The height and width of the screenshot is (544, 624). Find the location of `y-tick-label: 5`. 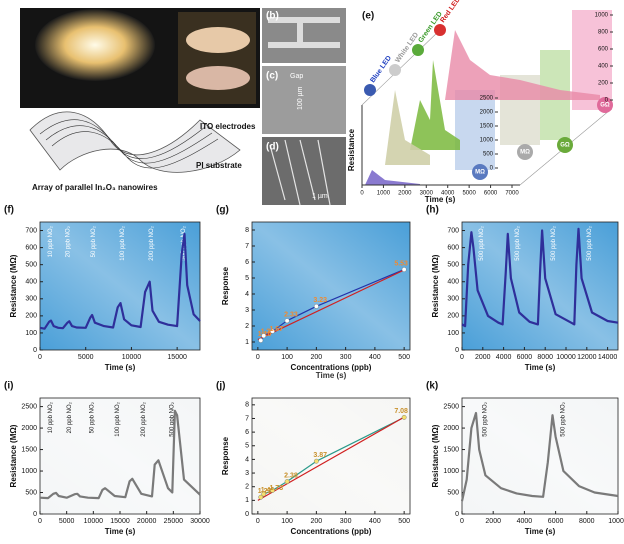

y-tick-label: 5 is located at coordinates (247, 278).